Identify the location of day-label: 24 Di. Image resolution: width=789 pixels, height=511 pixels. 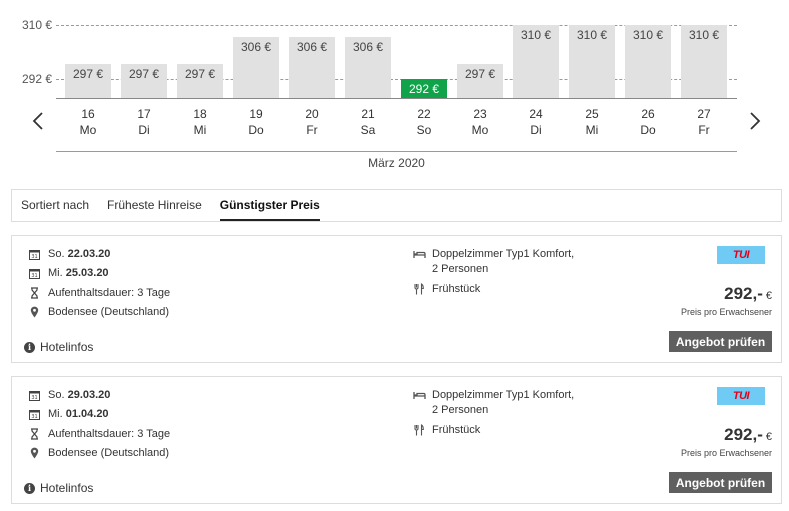
(536, 122).